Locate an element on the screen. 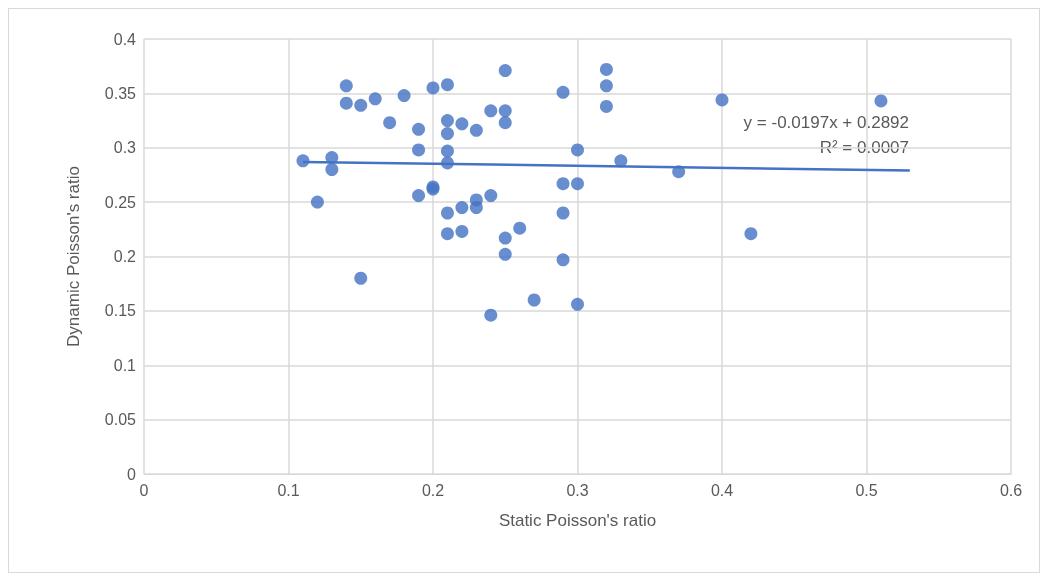 This screenshot has width=1046, height=579. x-tick-label: 0.3 is located at coordinates (577, 490).